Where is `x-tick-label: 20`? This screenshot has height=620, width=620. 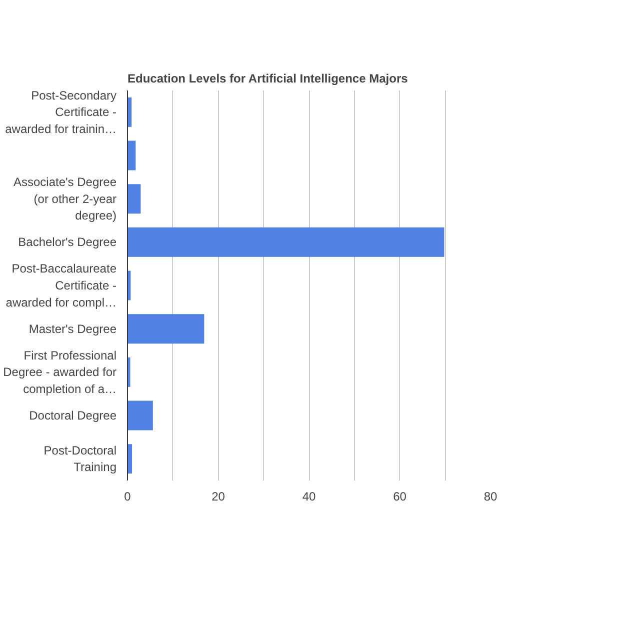 x-tick-label: 20 is located at coordinates (219, 497).